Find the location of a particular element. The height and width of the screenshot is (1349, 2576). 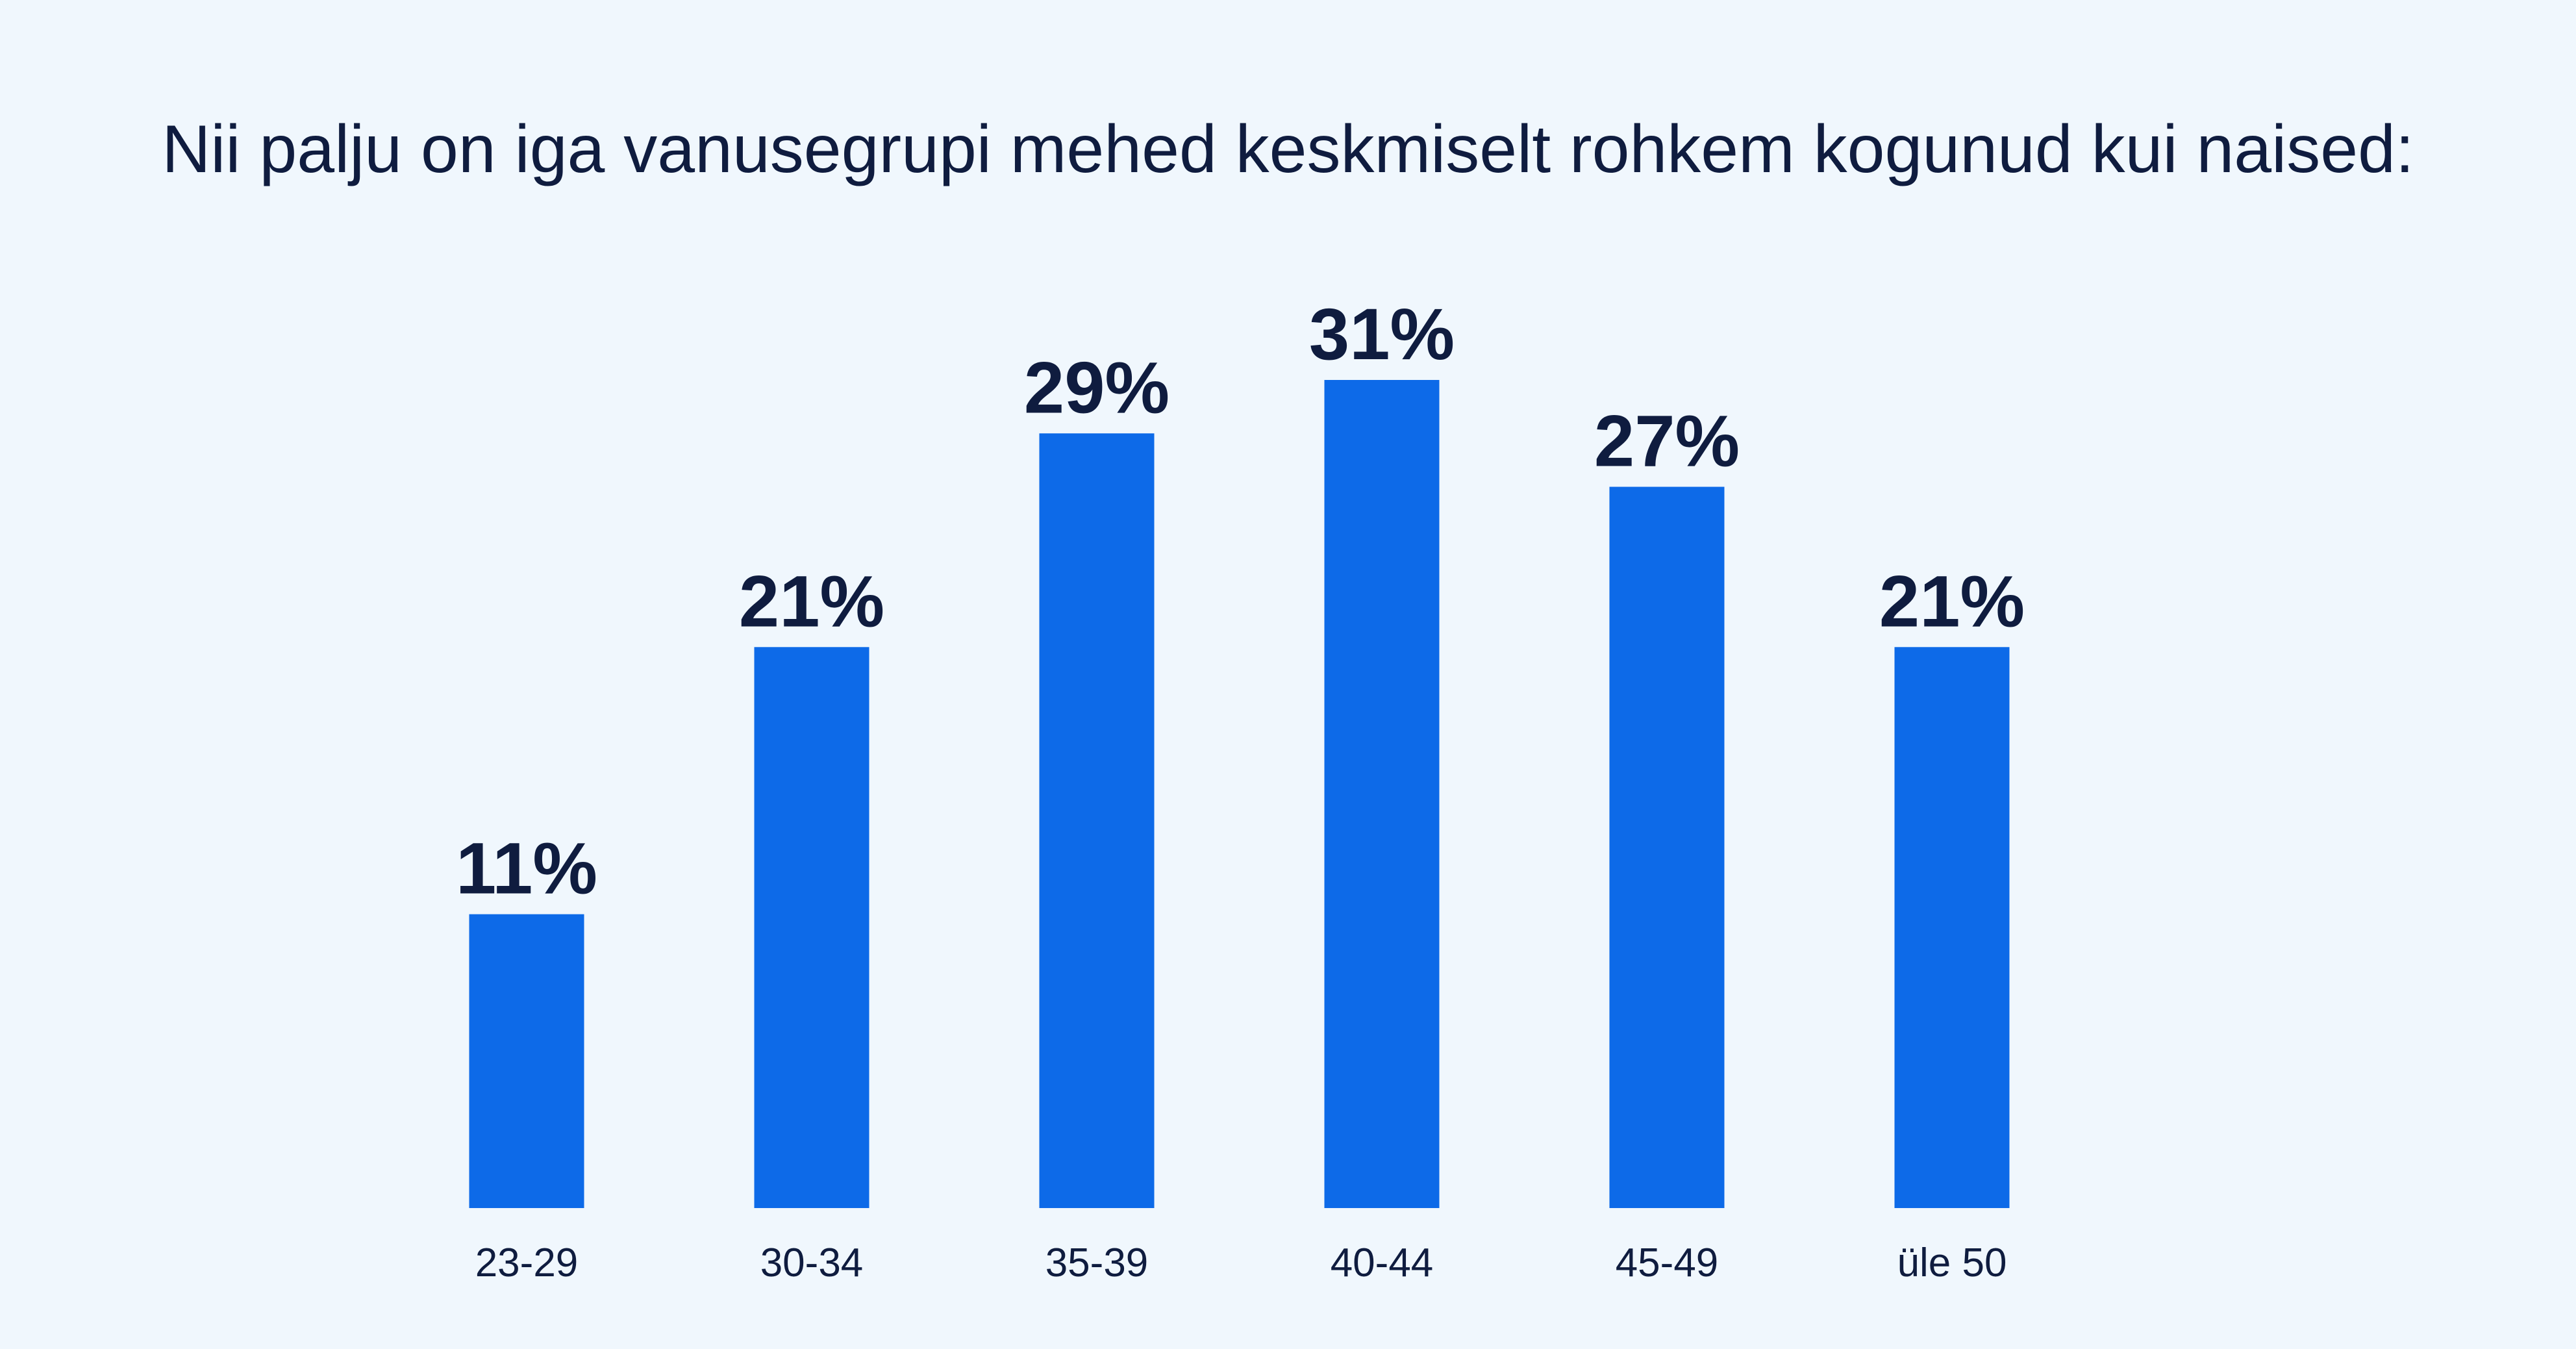

x-tick-label: 35-39 is located at coordinates (1097, 1263).